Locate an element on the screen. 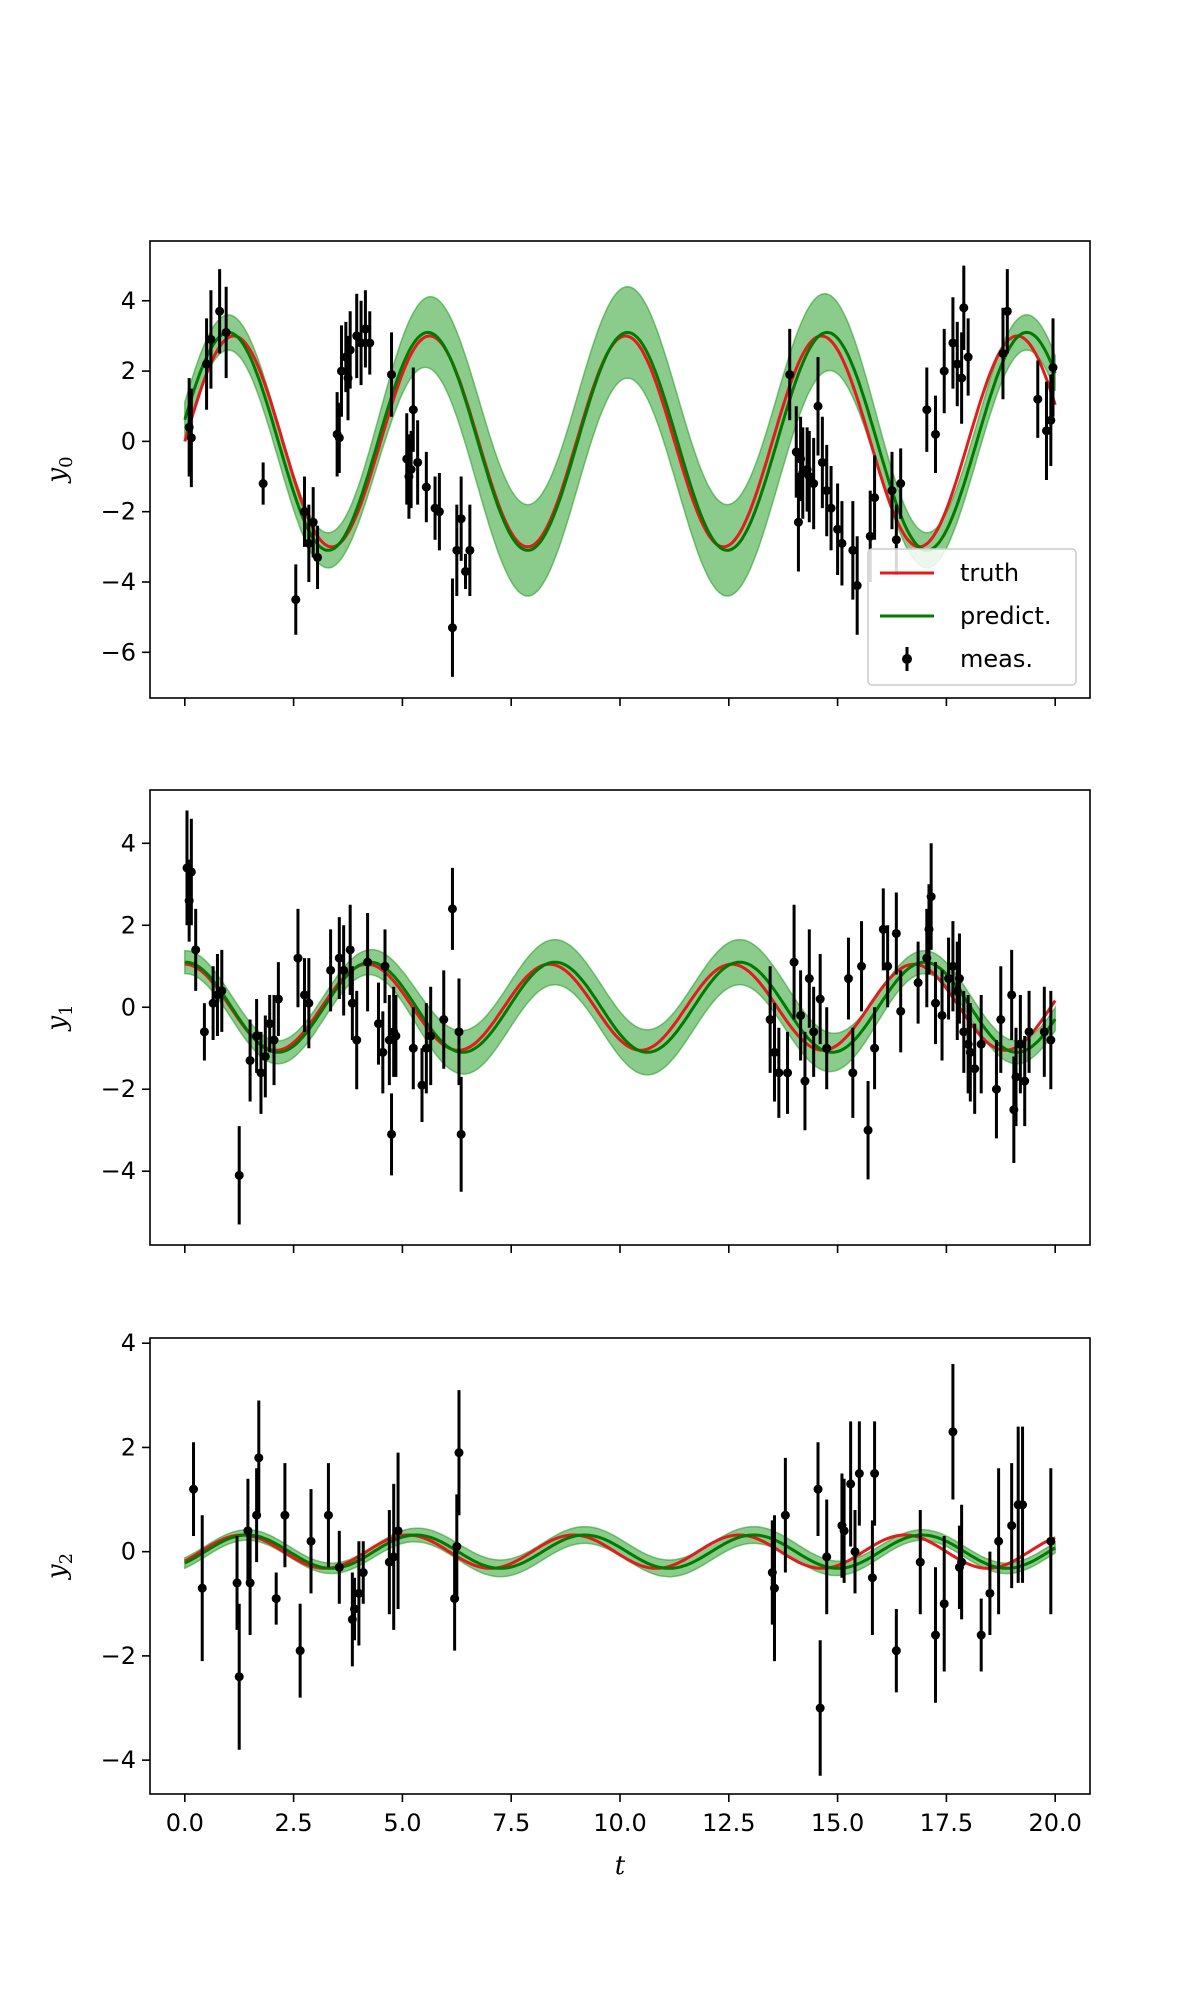 The height and width of the screenshot is (2000, 1200). legend-meas-marker is located at coordinates (907, 659).